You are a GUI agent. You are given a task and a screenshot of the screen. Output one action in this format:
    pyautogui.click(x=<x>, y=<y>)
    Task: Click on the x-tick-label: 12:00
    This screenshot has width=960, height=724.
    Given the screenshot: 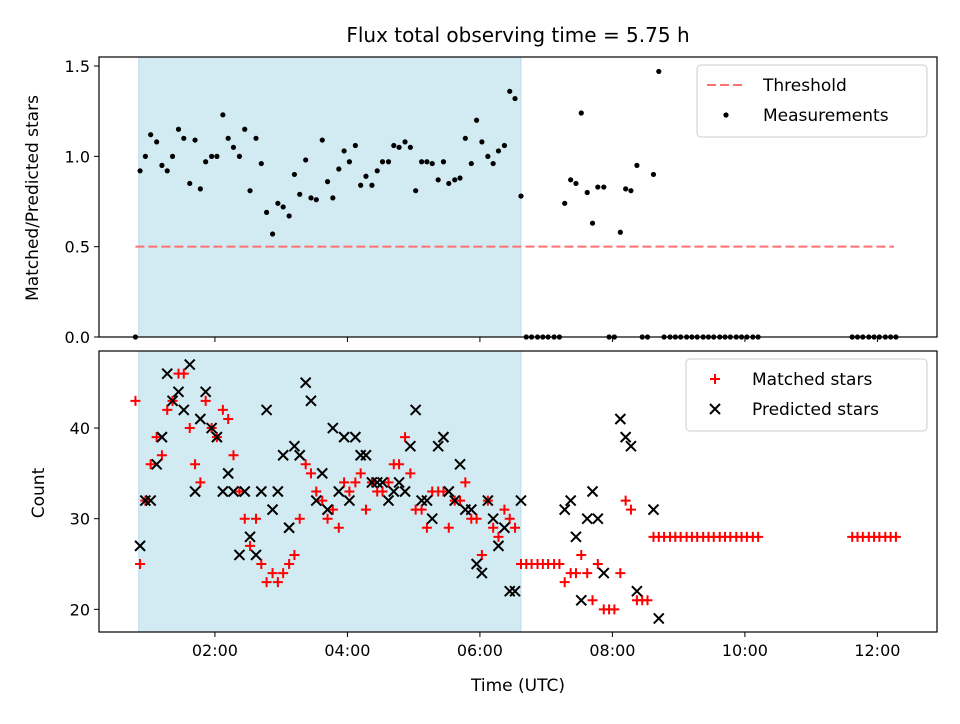 What is the action you would take?
    pyautogui.click(x=877, y=650)
    